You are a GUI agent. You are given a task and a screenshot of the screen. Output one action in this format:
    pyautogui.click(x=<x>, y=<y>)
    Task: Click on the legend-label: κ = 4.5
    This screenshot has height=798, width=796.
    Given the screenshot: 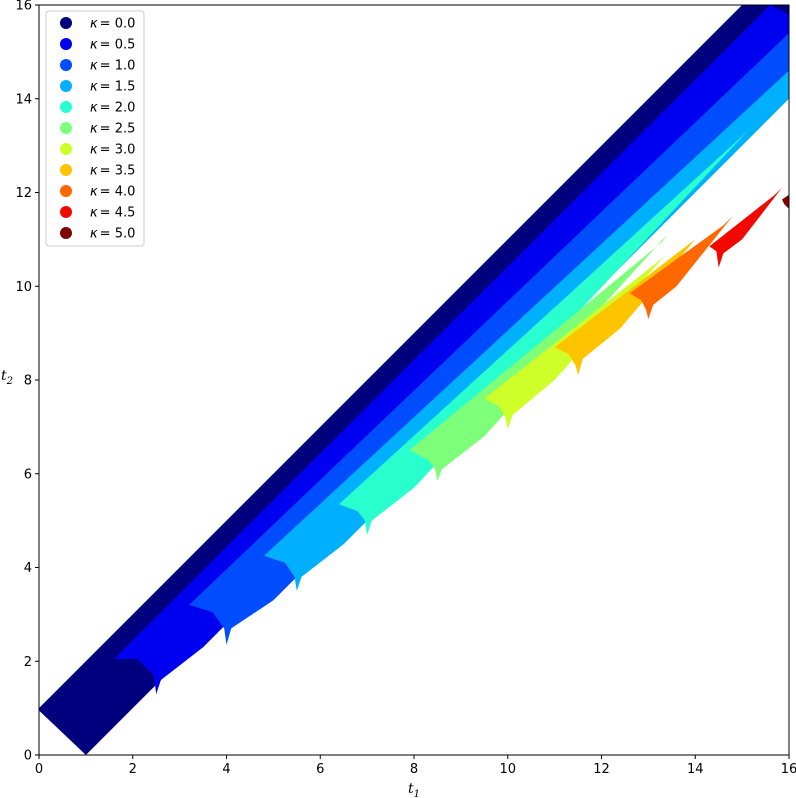 What is the action you would take?
    pyautogui.click(x=112, y=213)
    